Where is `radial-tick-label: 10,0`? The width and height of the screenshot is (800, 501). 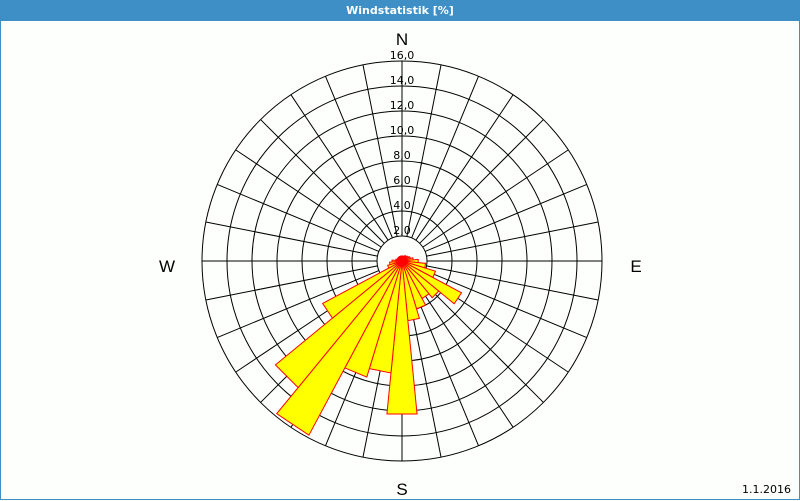 radial-tick-label: 10,0 is located at coordinates (402, 130).